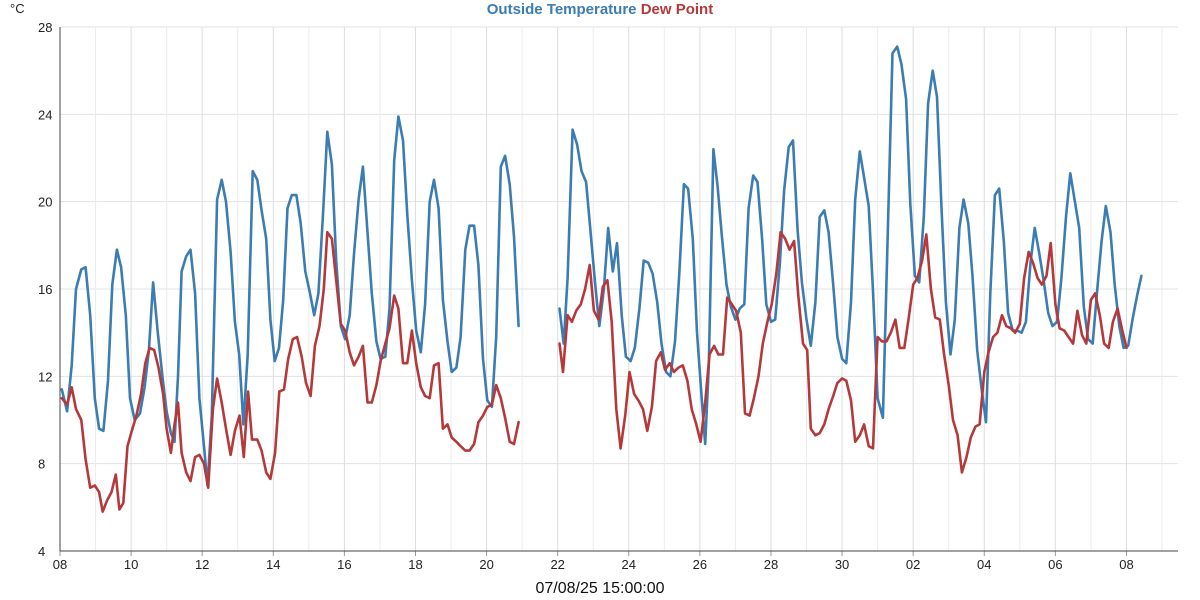 The image size is (1200, 600). What do you see at coordinates (45, 202) in the screenshot?
I see `y-tick-label: 20` at bounding box center [45, 202].